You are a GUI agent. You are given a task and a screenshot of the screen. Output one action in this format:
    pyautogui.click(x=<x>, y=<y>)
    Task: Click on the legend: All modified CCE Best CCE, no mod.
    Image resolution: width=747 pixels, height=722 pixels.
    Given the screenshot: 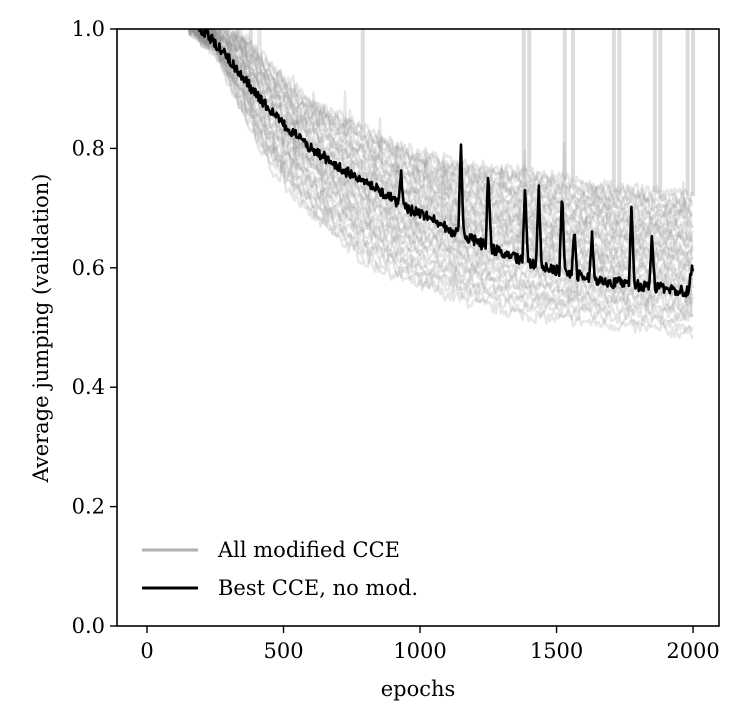 What is the action you would take?
    pyautogui.click(x=280, y=569)
    